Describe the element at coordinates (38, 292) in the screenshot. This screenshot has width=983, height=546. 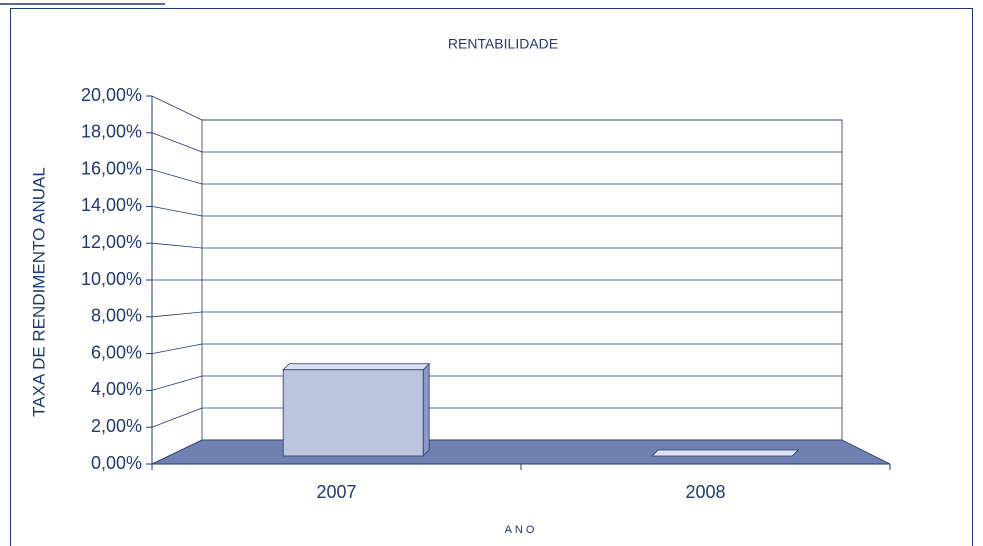
I see `y-axis-label: TAXA DE RENDIMENTO ANUAL` at that location.